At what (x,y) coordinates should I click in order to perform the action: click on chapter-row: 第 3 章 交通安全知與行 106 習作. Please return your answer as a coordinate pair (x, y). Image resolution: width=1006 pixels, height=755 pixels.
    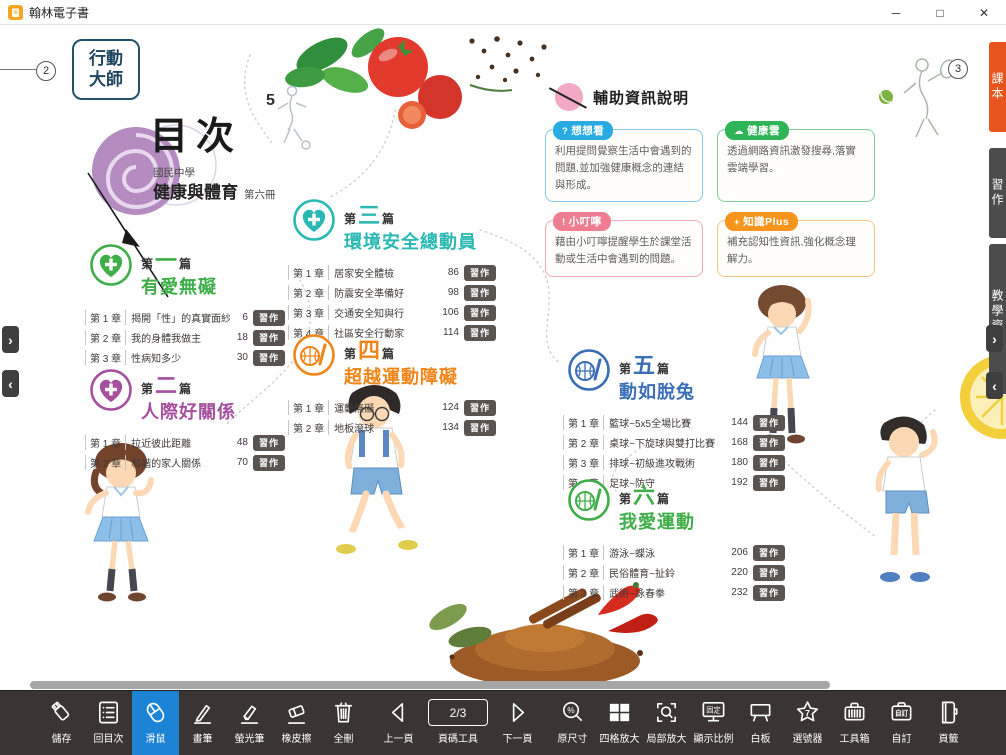
    Looking at the image, I should click on (392, 312).